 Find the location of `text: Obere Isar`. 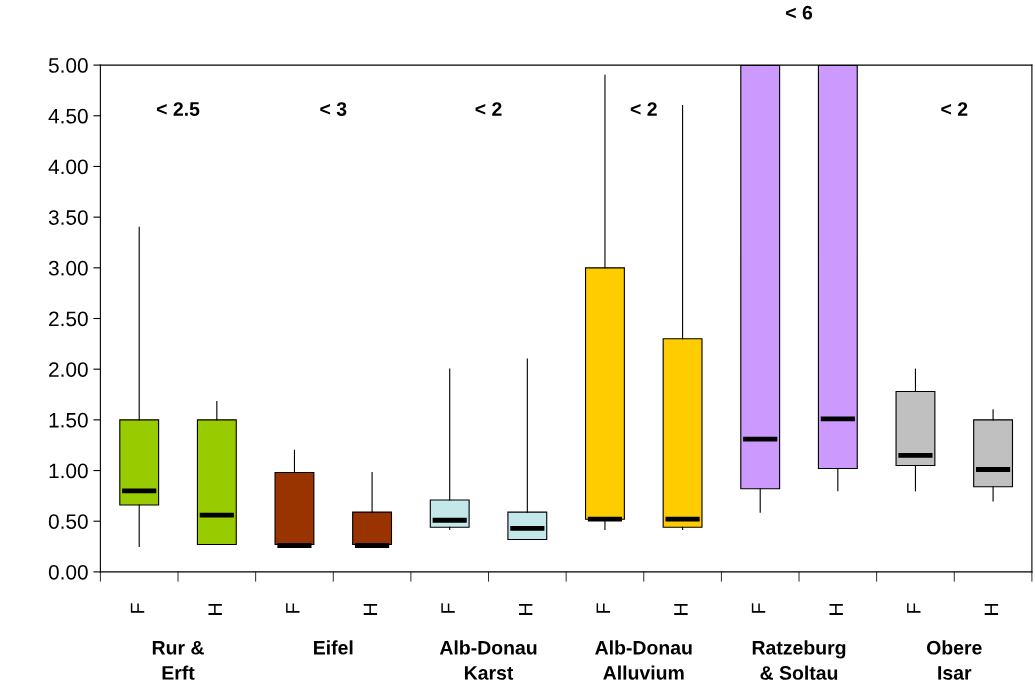

text: Obere Isar is located at coordinates (954, 660).